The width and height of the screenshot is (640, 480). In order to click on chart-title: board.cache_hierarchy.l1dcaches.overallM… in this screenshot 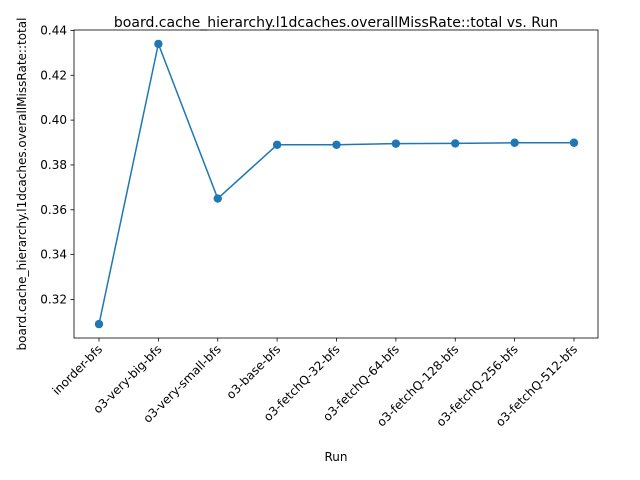, I will do `click(336, 23)`.